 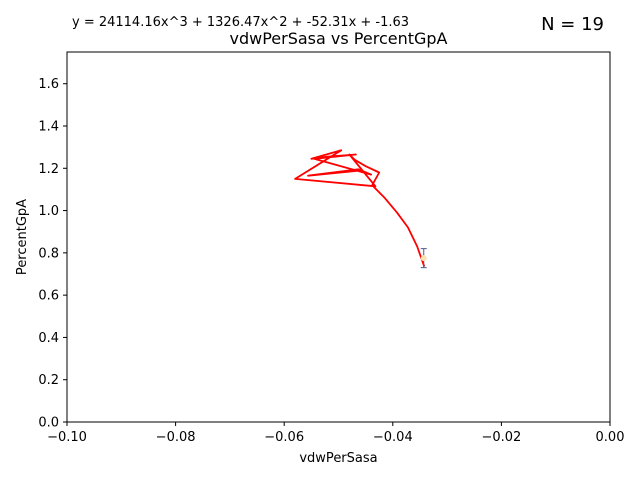 I want to click on sample-count-label: N = 19, so click(x=572, y=24).